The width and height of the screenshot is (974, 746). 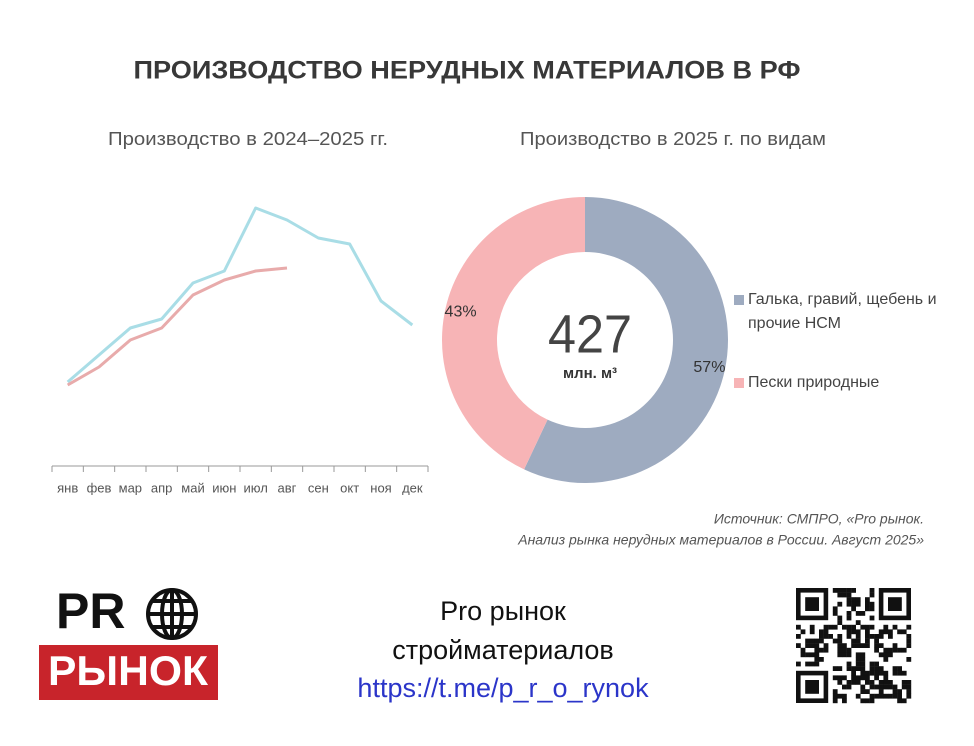 What do you see at coordinates (162, 487) in the screenshot?
I see `x-tick-label: апр` at bounding box center [162, 487].